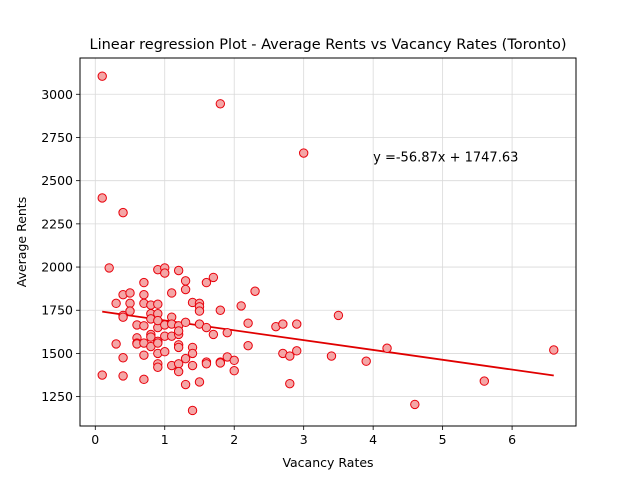 The image size is (640, 480). Describe the element at coordinates (57, 180) in the screenshot. I see `y-tick-label: 2500` at that location.